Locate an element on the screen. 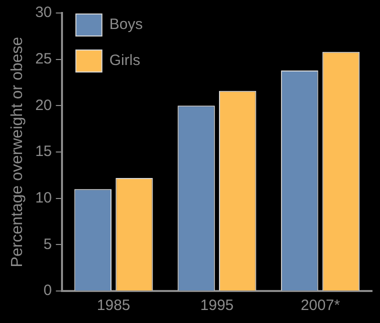  y-tick-label: 0 is located at coordinates (48, 291).